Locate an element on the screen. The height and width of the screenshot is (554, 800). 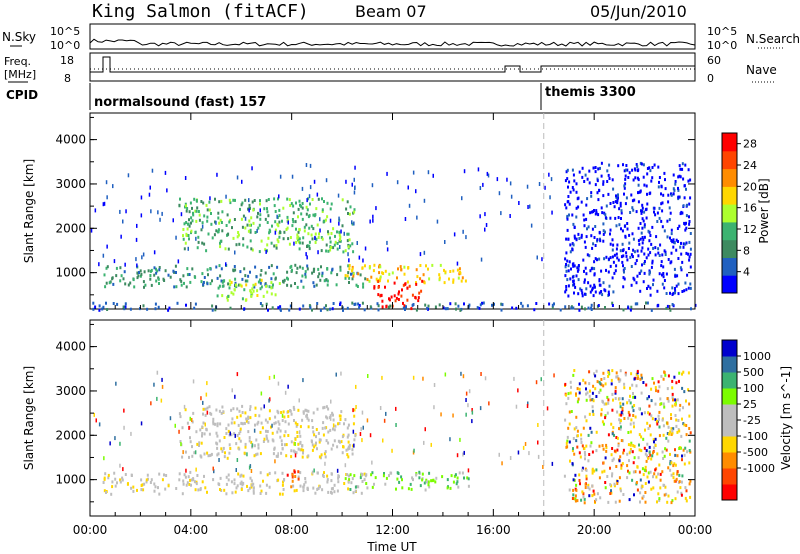
noise-left-tick-top: 10^5 is located at coordinates (65, 31).